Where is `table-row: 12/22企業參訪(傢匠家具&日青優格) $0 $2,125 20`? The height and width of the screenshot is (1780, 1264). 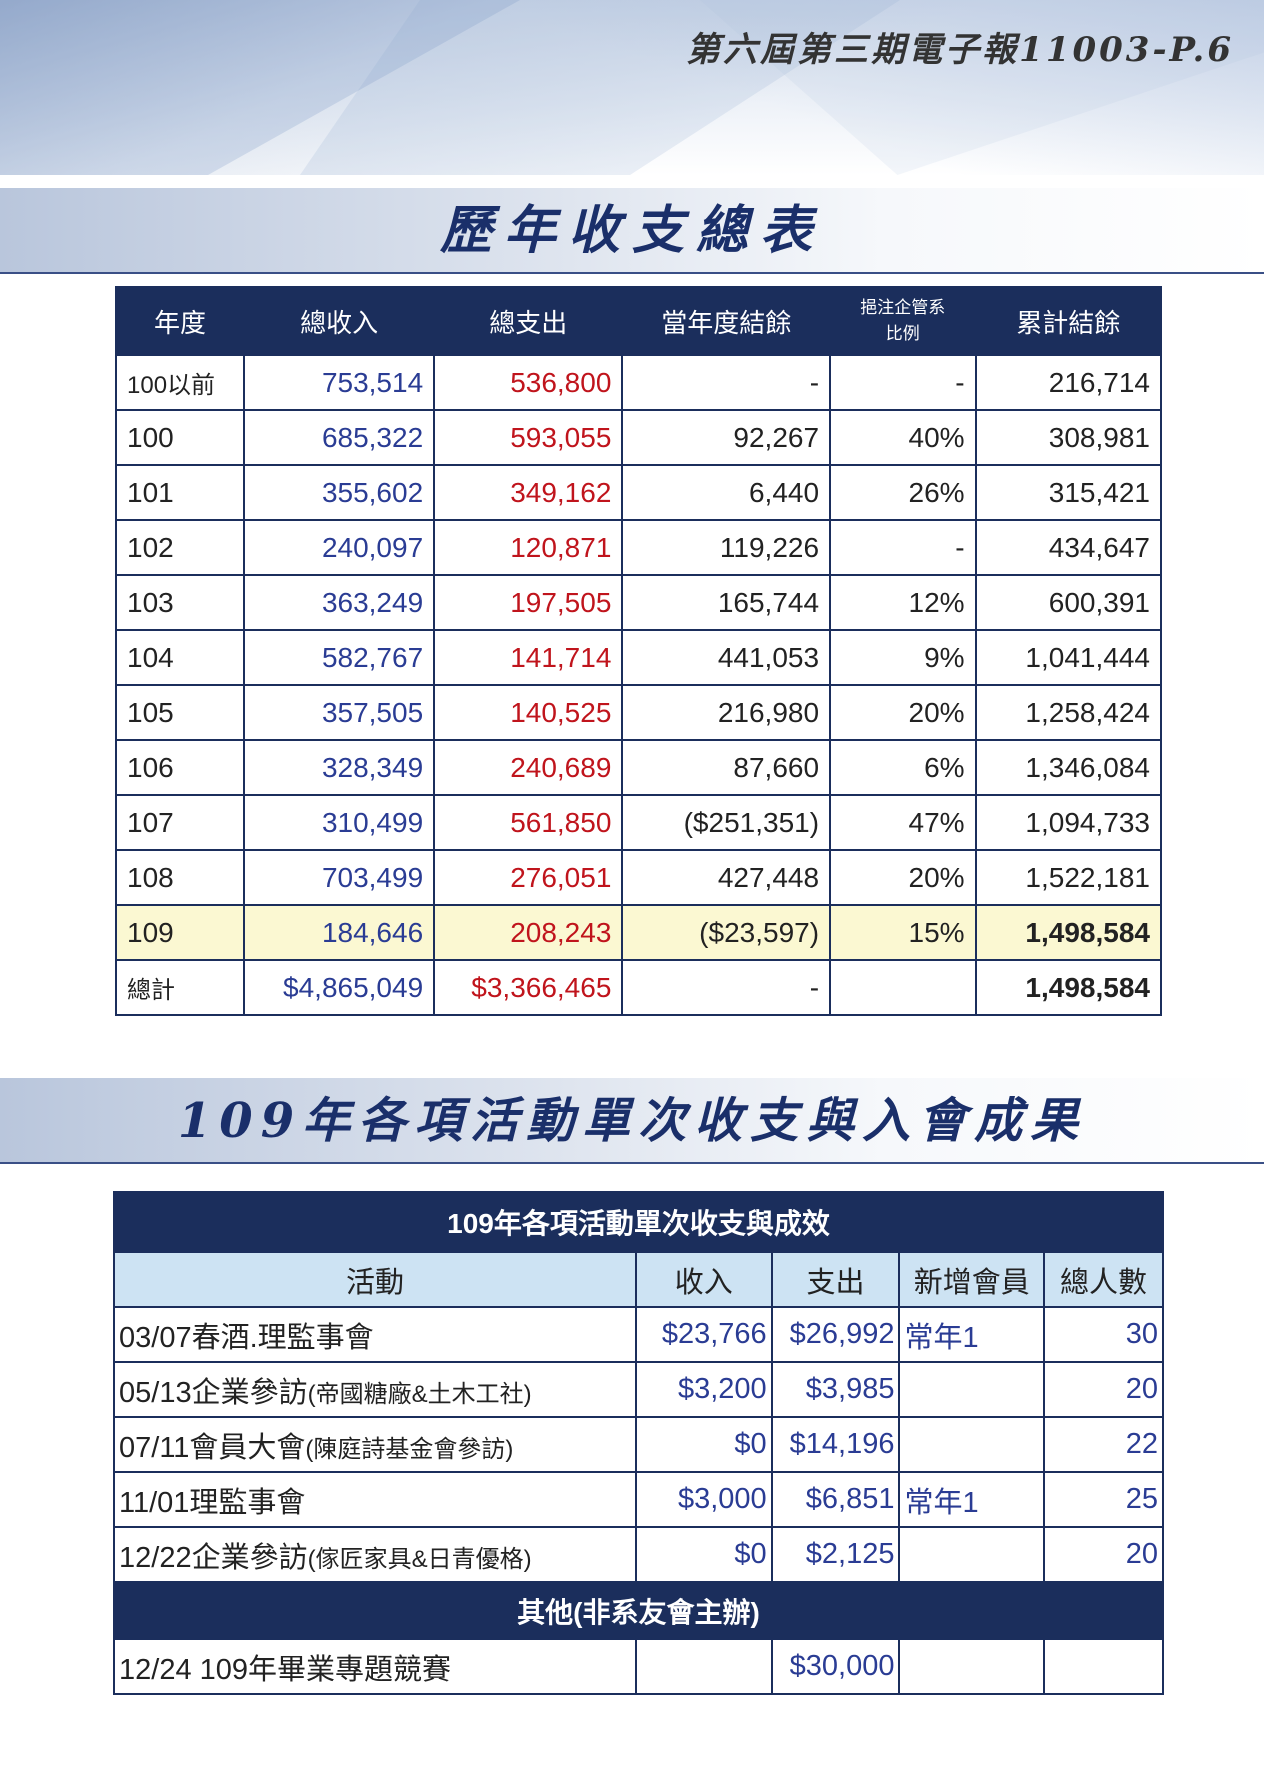 table-row: 12/22企業參訪(傢匠家具&日青優格) $0 $2,125 20 is located at coordinates (638, 1554).